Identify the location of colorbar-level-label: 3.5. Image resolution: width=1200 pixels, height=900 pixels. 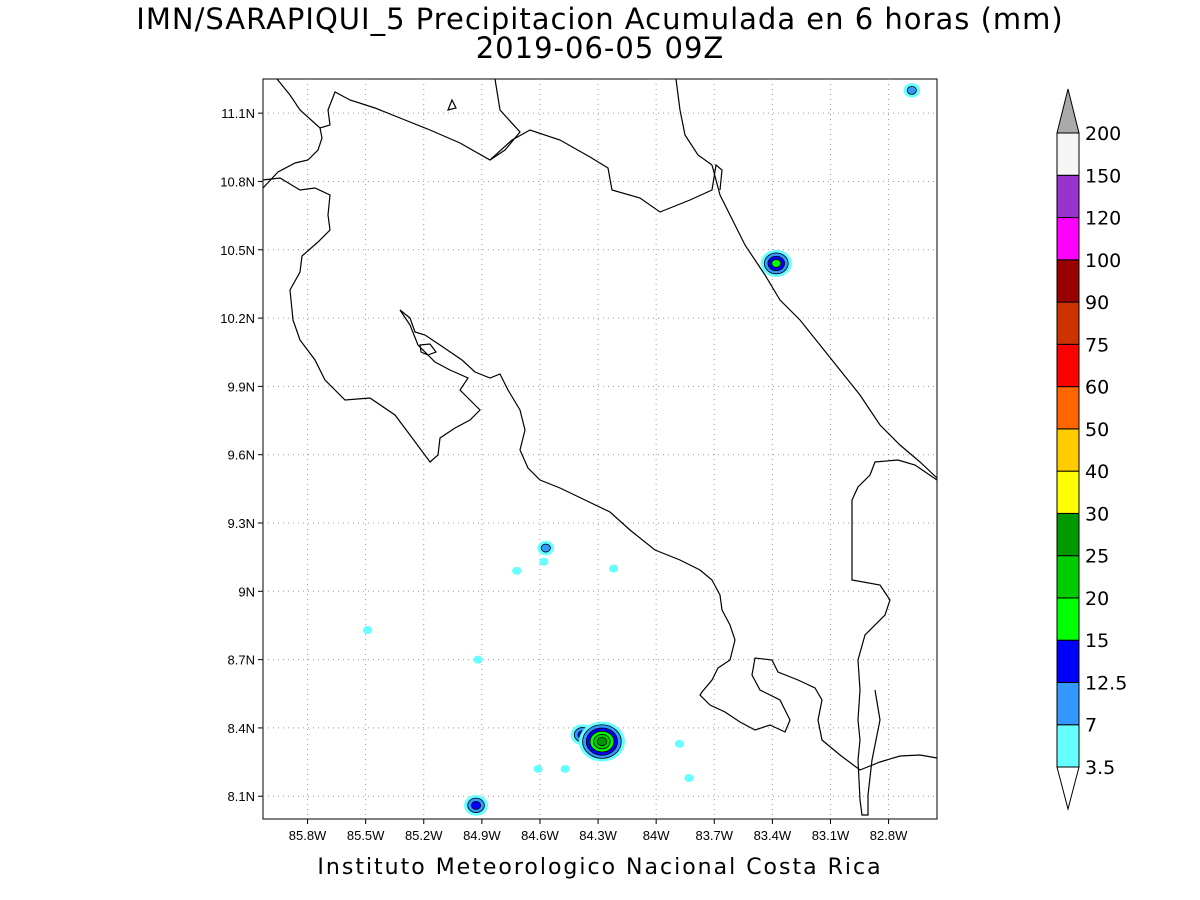
(1100, 768).